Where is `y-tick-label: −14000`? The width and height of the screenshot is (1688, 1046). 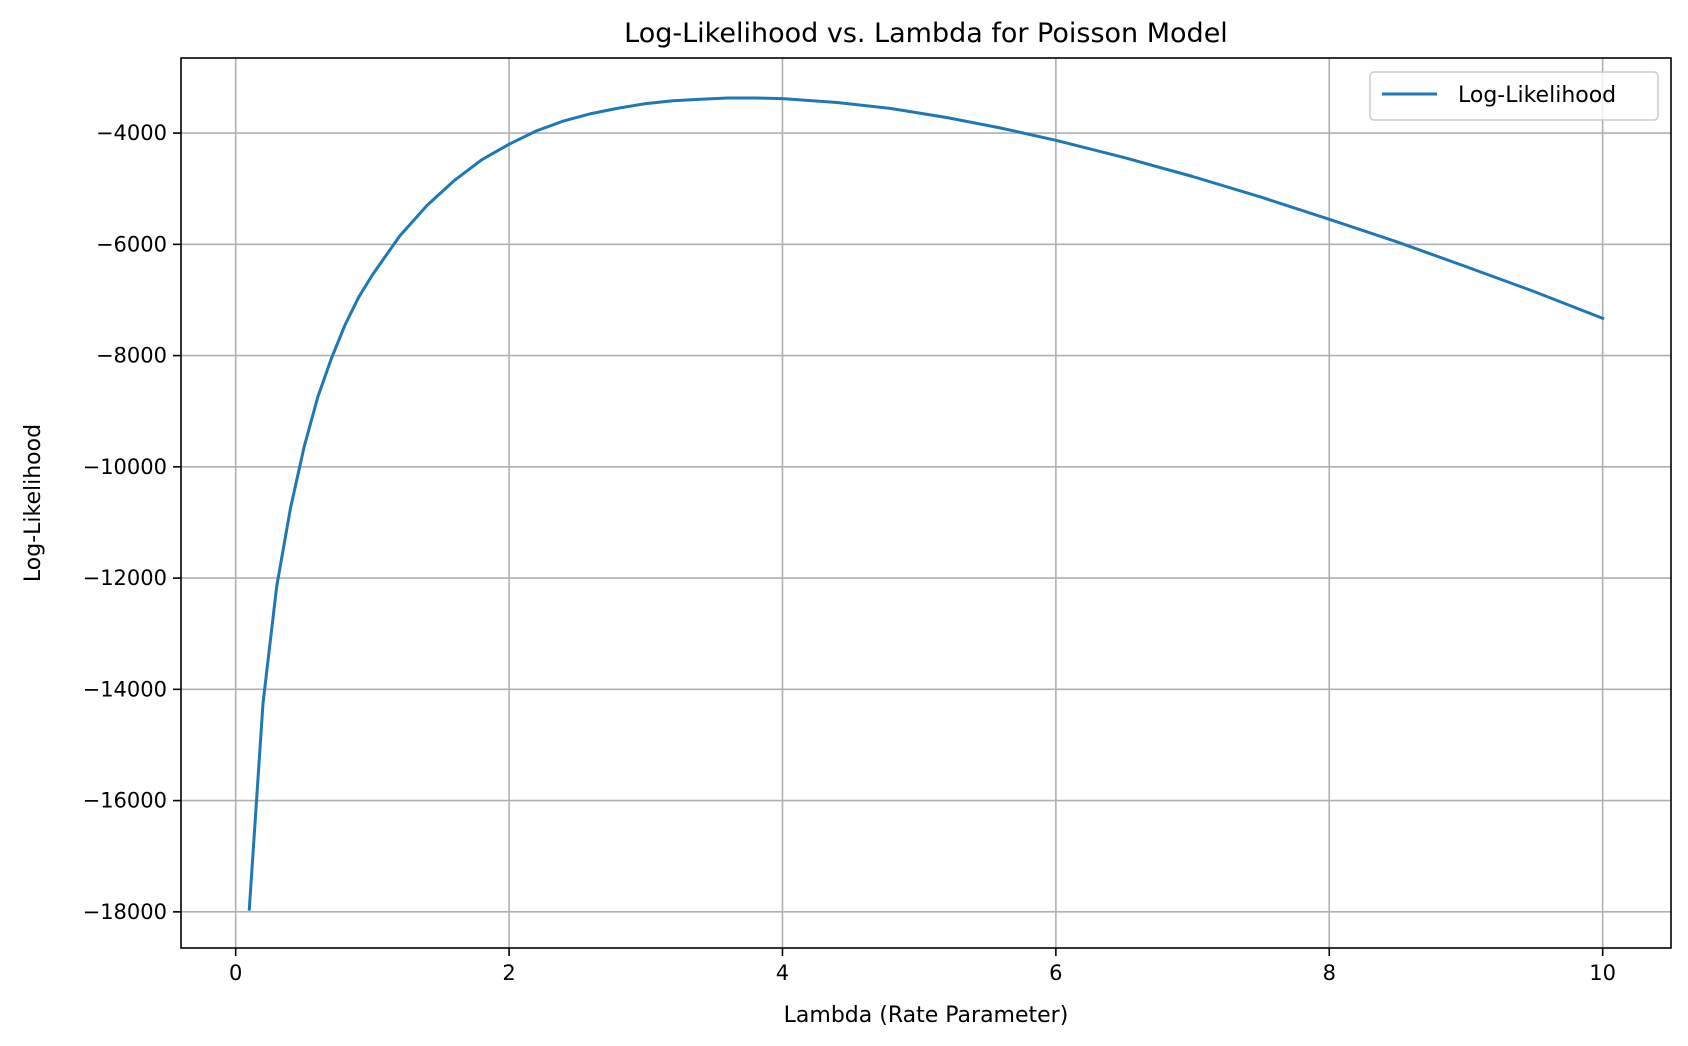
y-tick-label: −14000 is located at coordinates (125, 689).